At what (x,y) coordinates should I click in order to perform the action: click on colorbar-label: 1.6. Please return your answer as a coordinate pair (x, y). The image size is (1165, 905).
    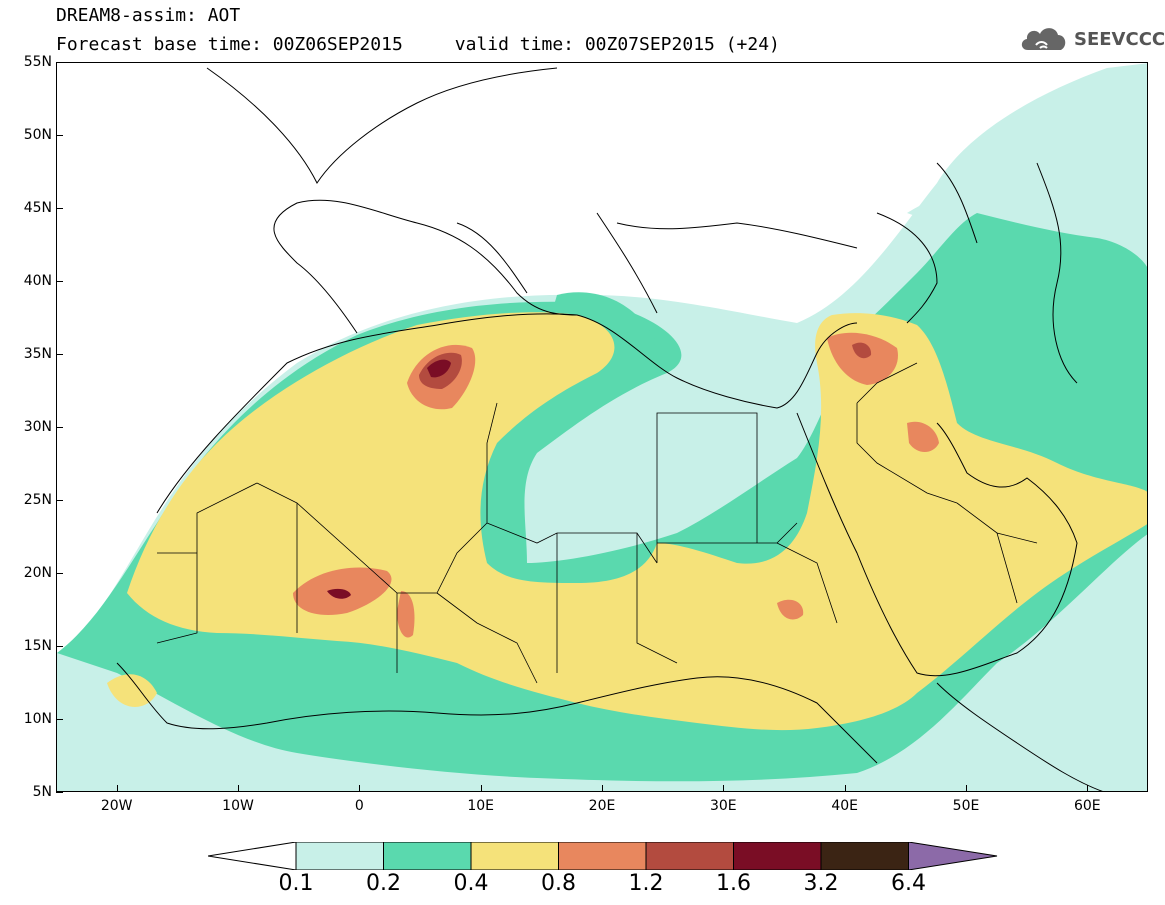
    Looking at the image, I should click on (733, 883).